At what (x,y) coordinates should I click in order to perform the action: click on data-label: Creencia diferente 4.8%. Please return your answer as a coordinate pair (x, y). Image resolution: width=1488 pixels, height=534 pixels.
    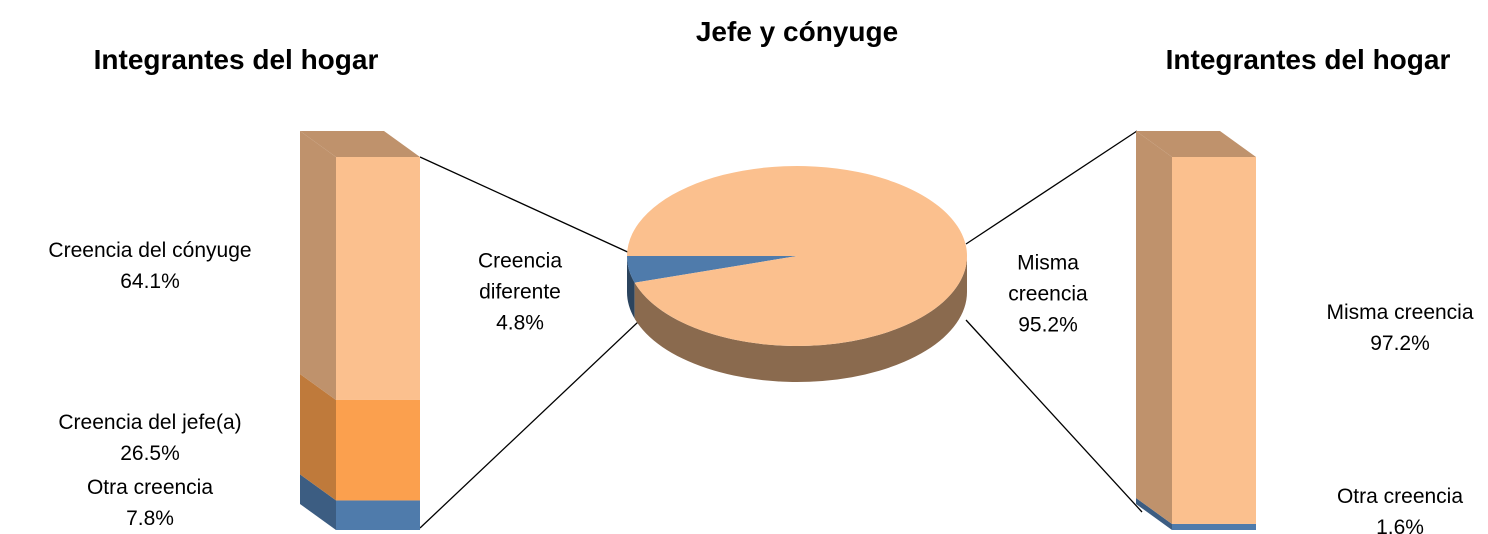
    Looking at the image, I should click on (520, 292).